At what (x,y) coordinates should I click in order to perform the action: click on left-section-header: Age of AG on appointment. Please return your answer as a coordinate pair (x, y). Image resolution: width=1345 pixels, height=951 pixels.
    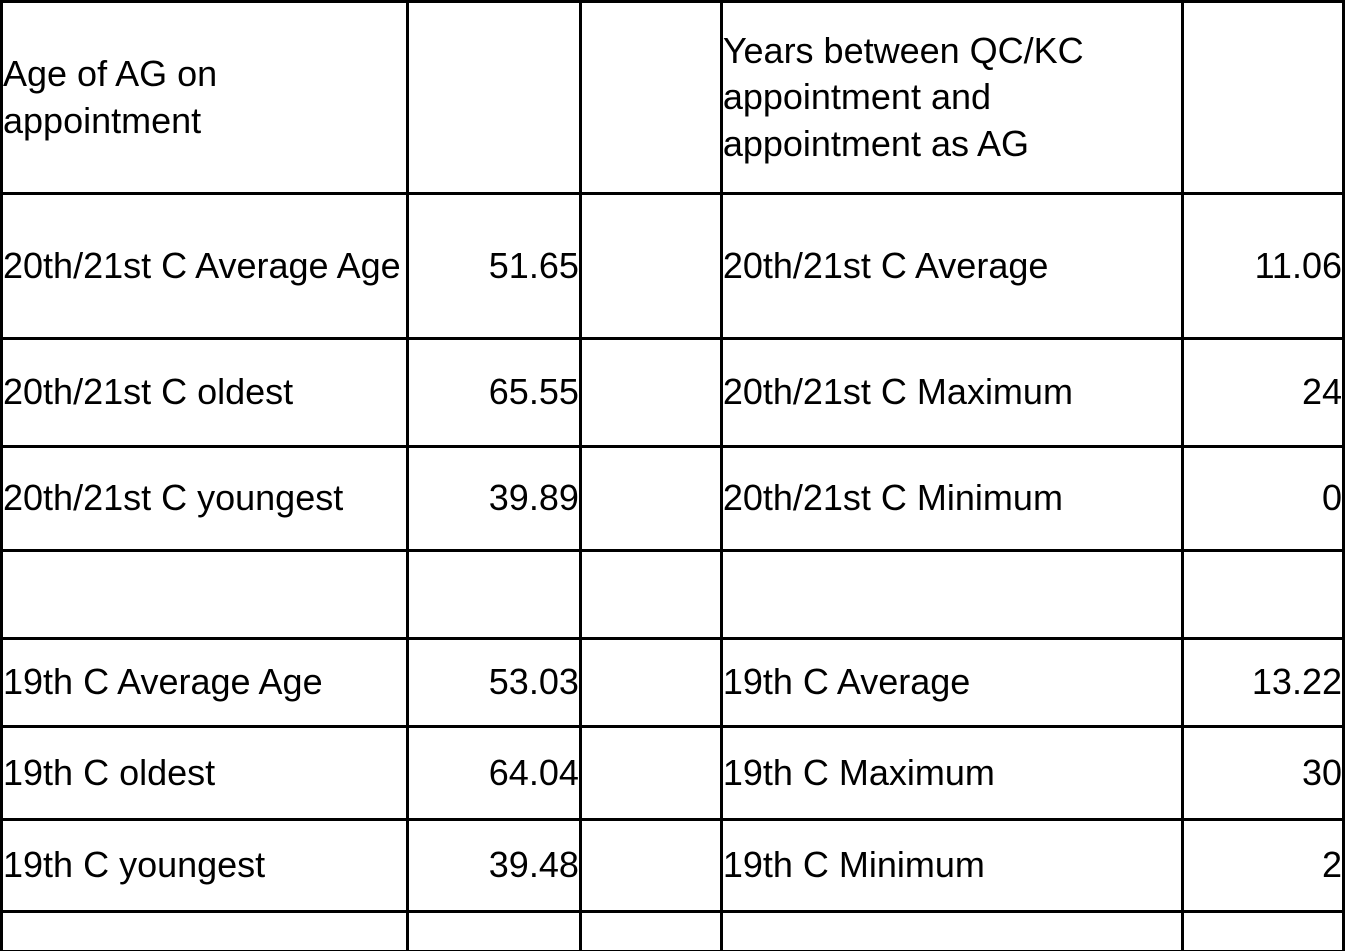
    Looking at the image, I should click on (204, 97).